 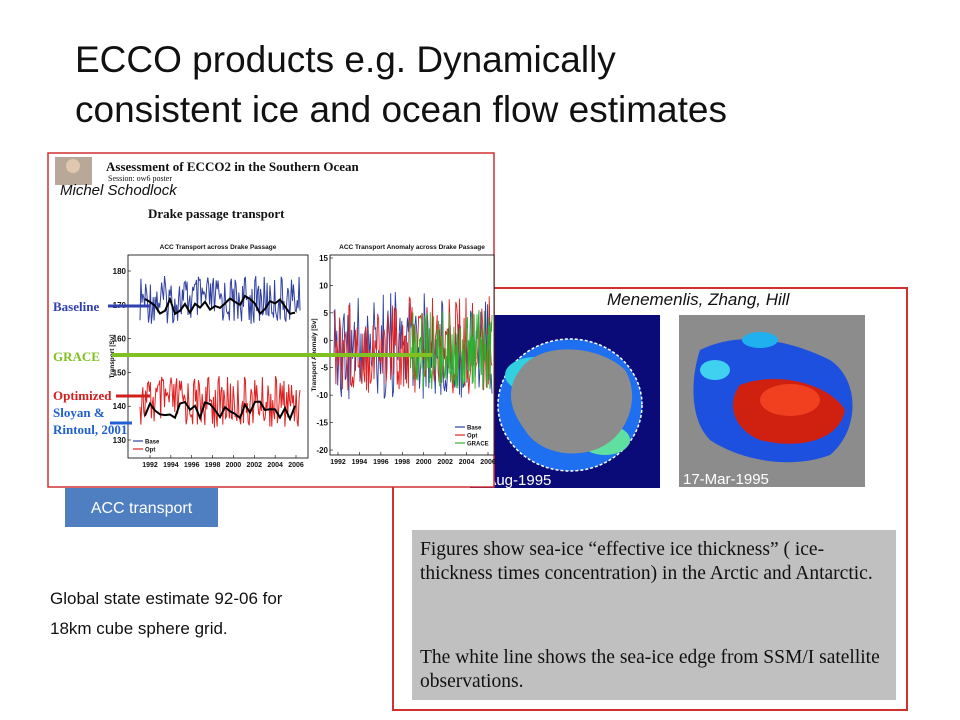 What do you see at coordinates (119, 190) in the screenshot?
I see `author: Michel Schodlock` at bounding box center [119, 190].